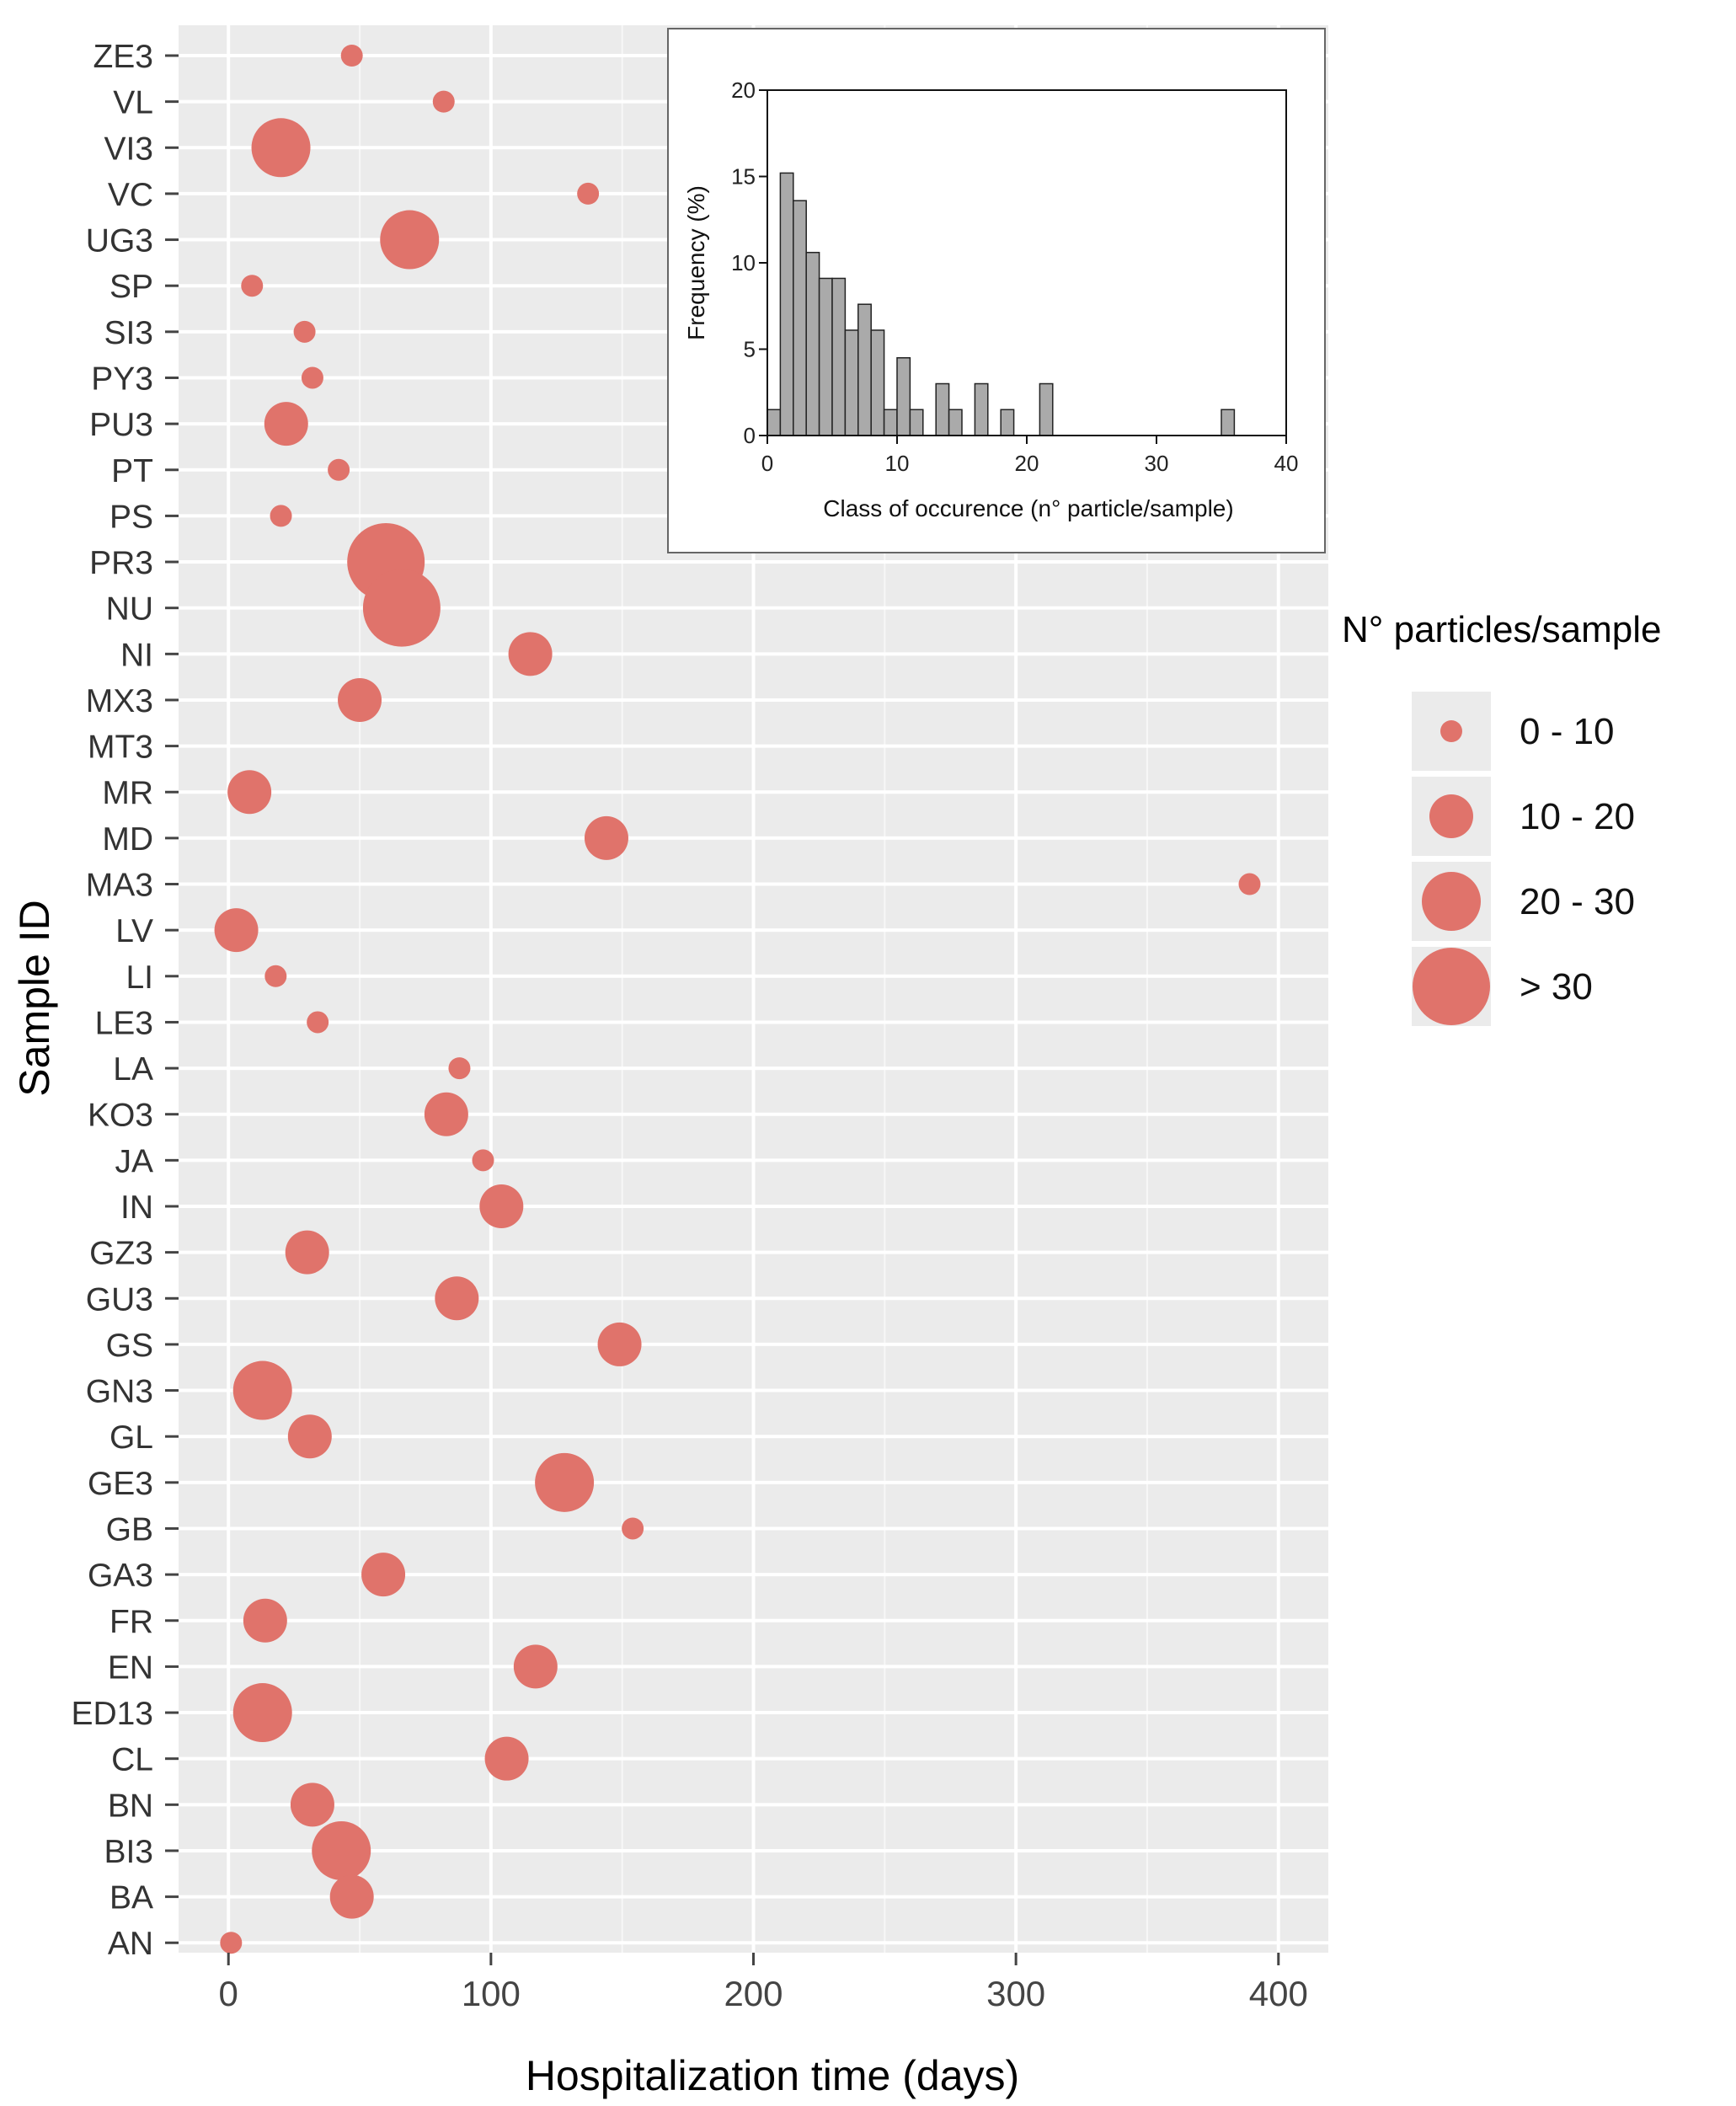 The width and height of the screenshot is (1736, 2106). I want to click on x-tick-label: 200, so click(753, 1993).